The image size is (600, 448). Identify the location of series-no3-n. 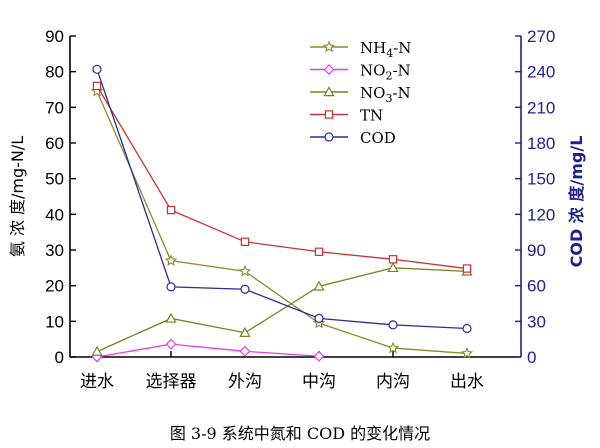
(282, 309).